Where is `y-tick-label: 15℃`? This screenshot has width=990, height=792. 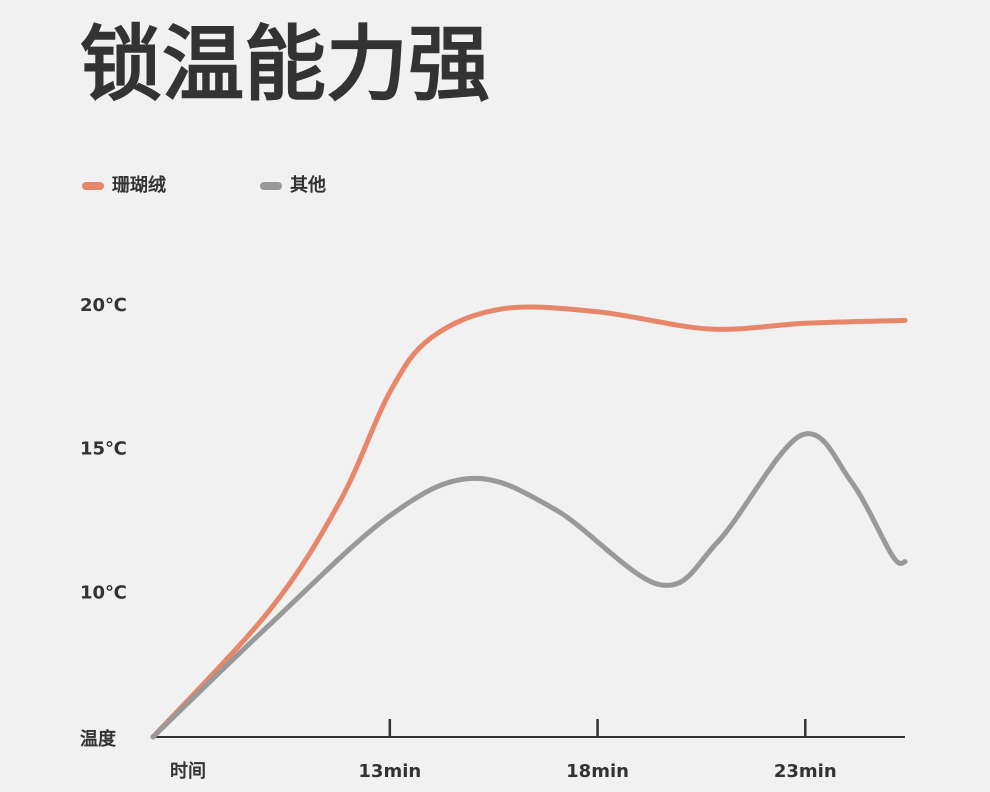
y-tick-label: 15℃ is located at coordinates (103, 449).